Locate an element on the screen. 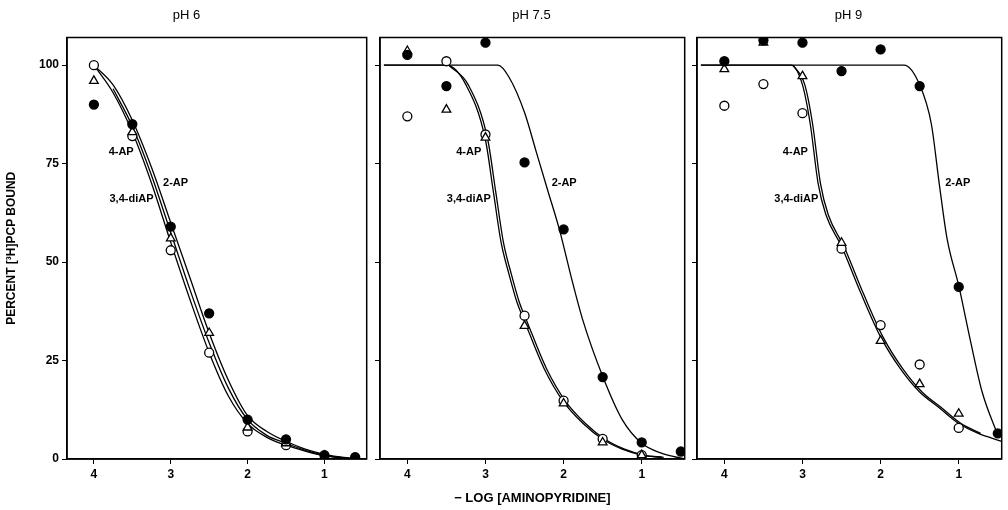  y-tick-label: 50 is located at coordinates (52, 261).